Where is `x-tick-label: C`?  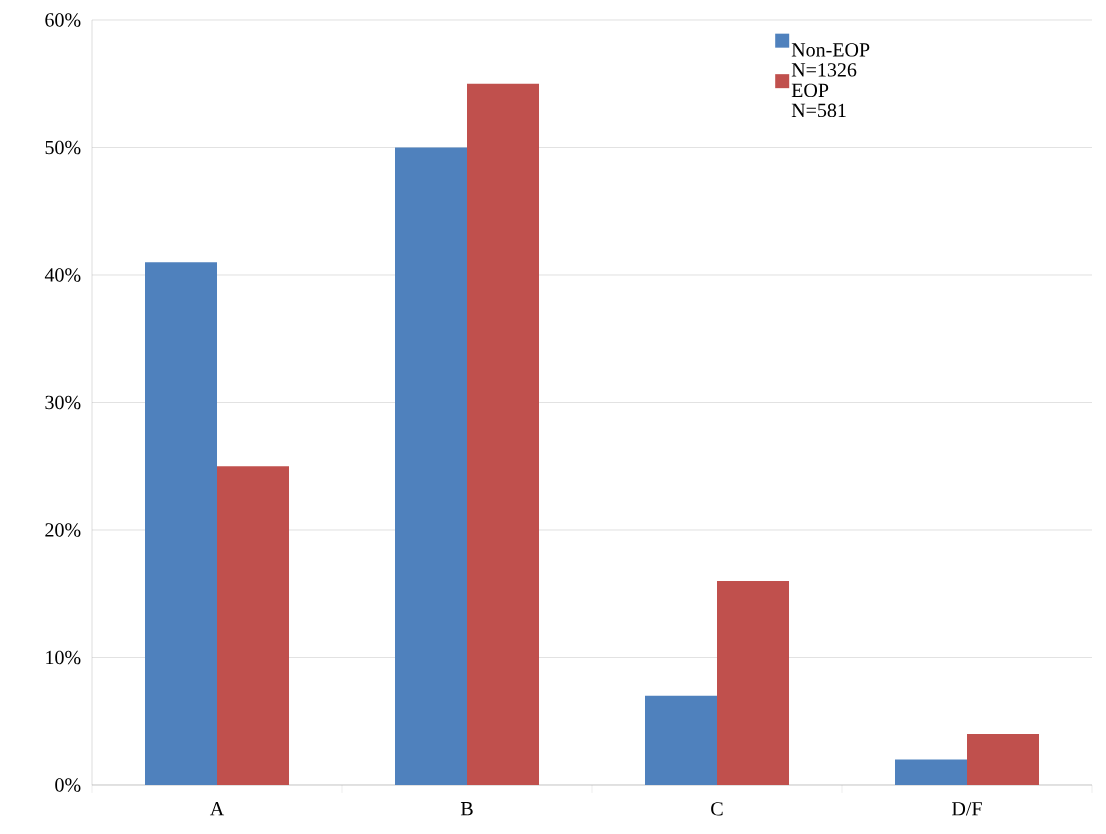 x-tick-label: C is located at coordinates (717, 809).